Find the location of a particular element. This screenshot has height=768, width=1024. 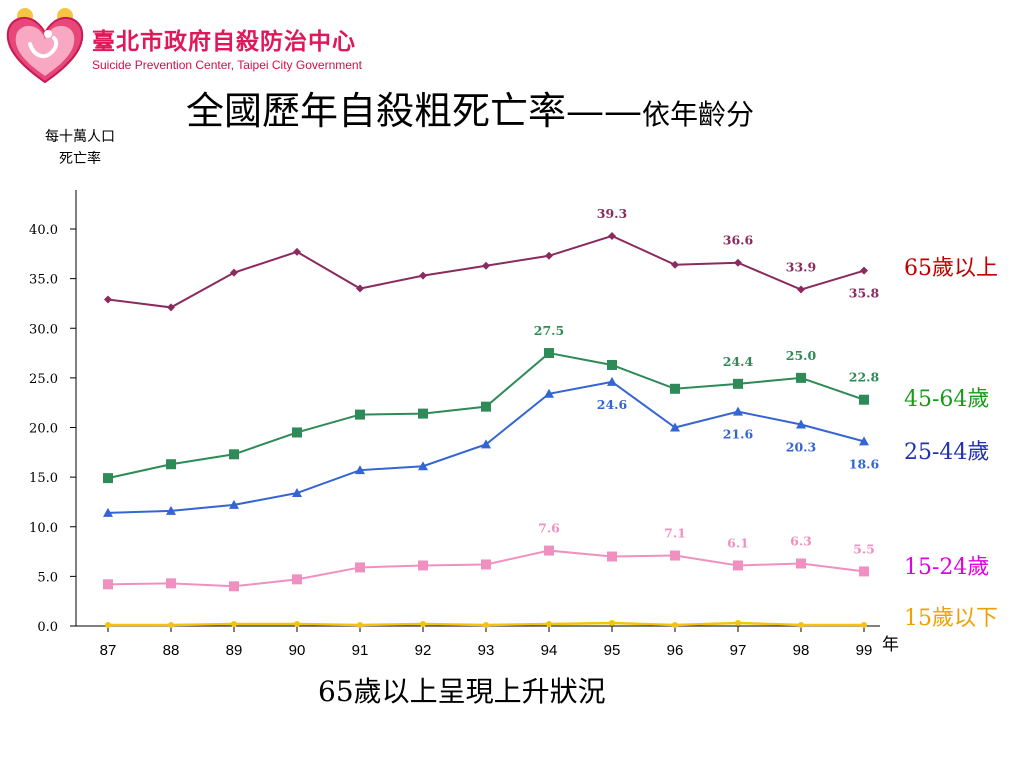

x-tick-label: 98 is located at coordinates (801, 650).